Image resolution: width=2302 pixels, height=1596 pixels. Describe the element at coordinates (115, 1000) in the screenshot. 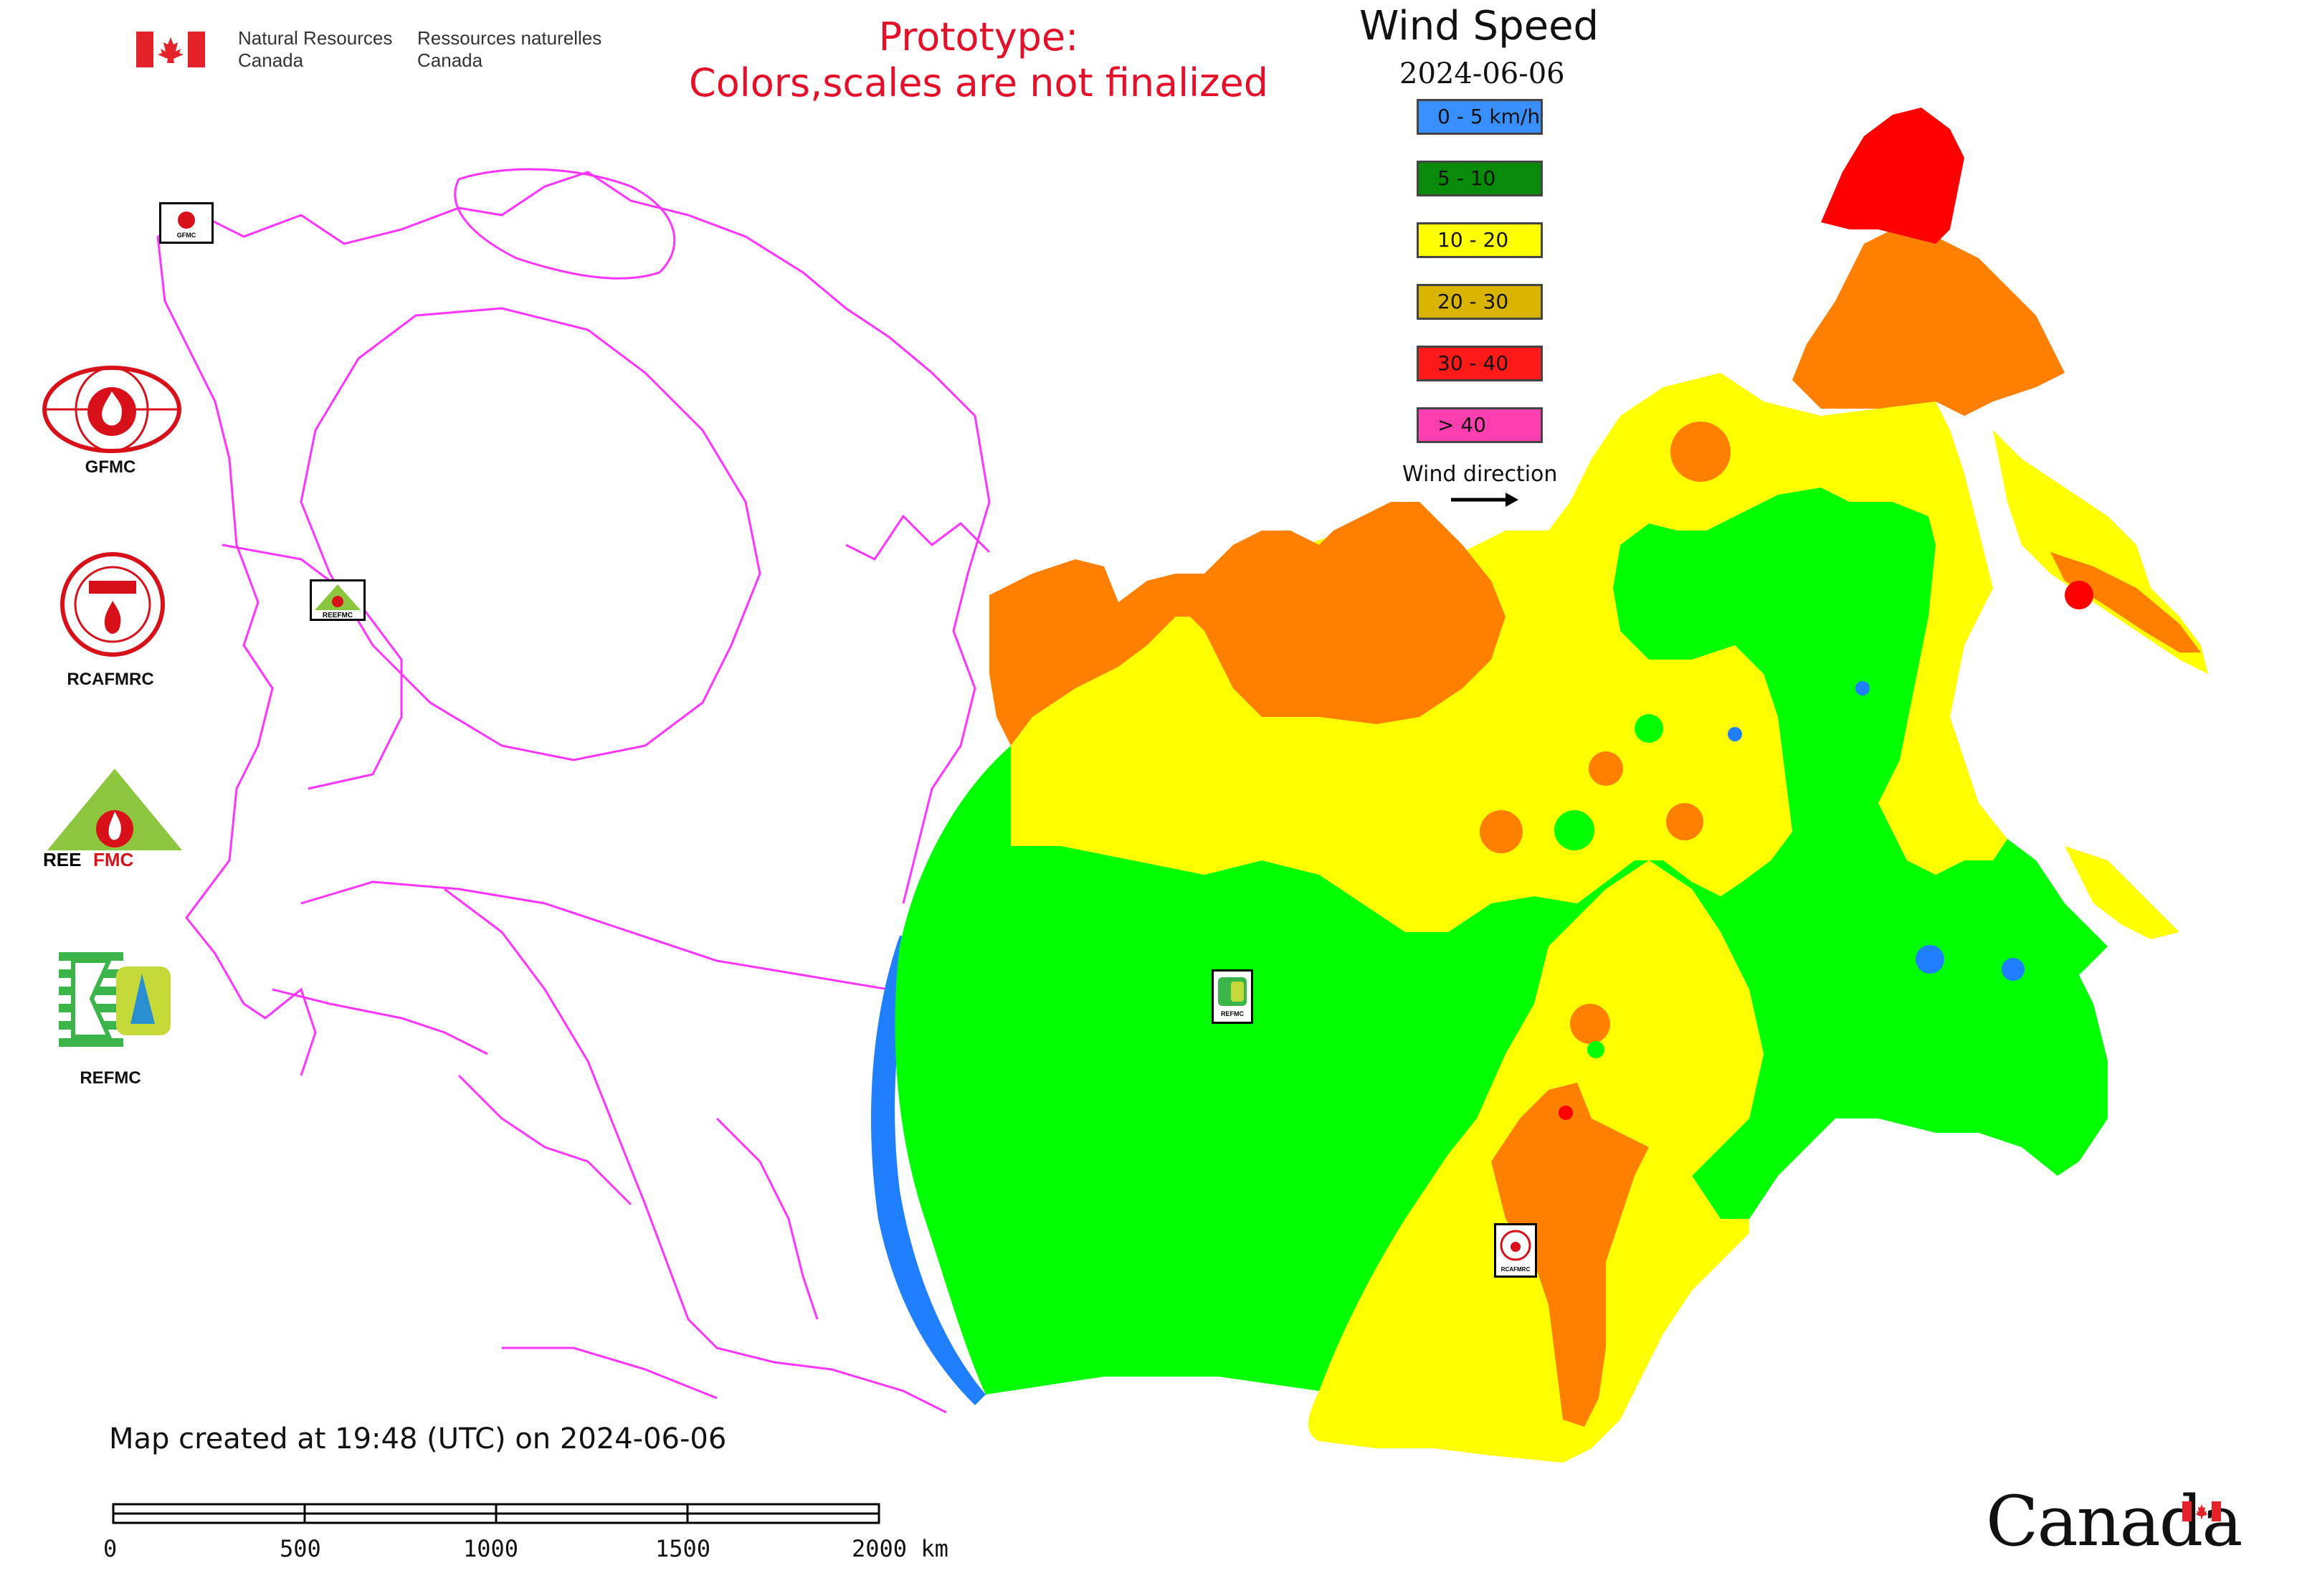

I see `refmc-logo` at that location.